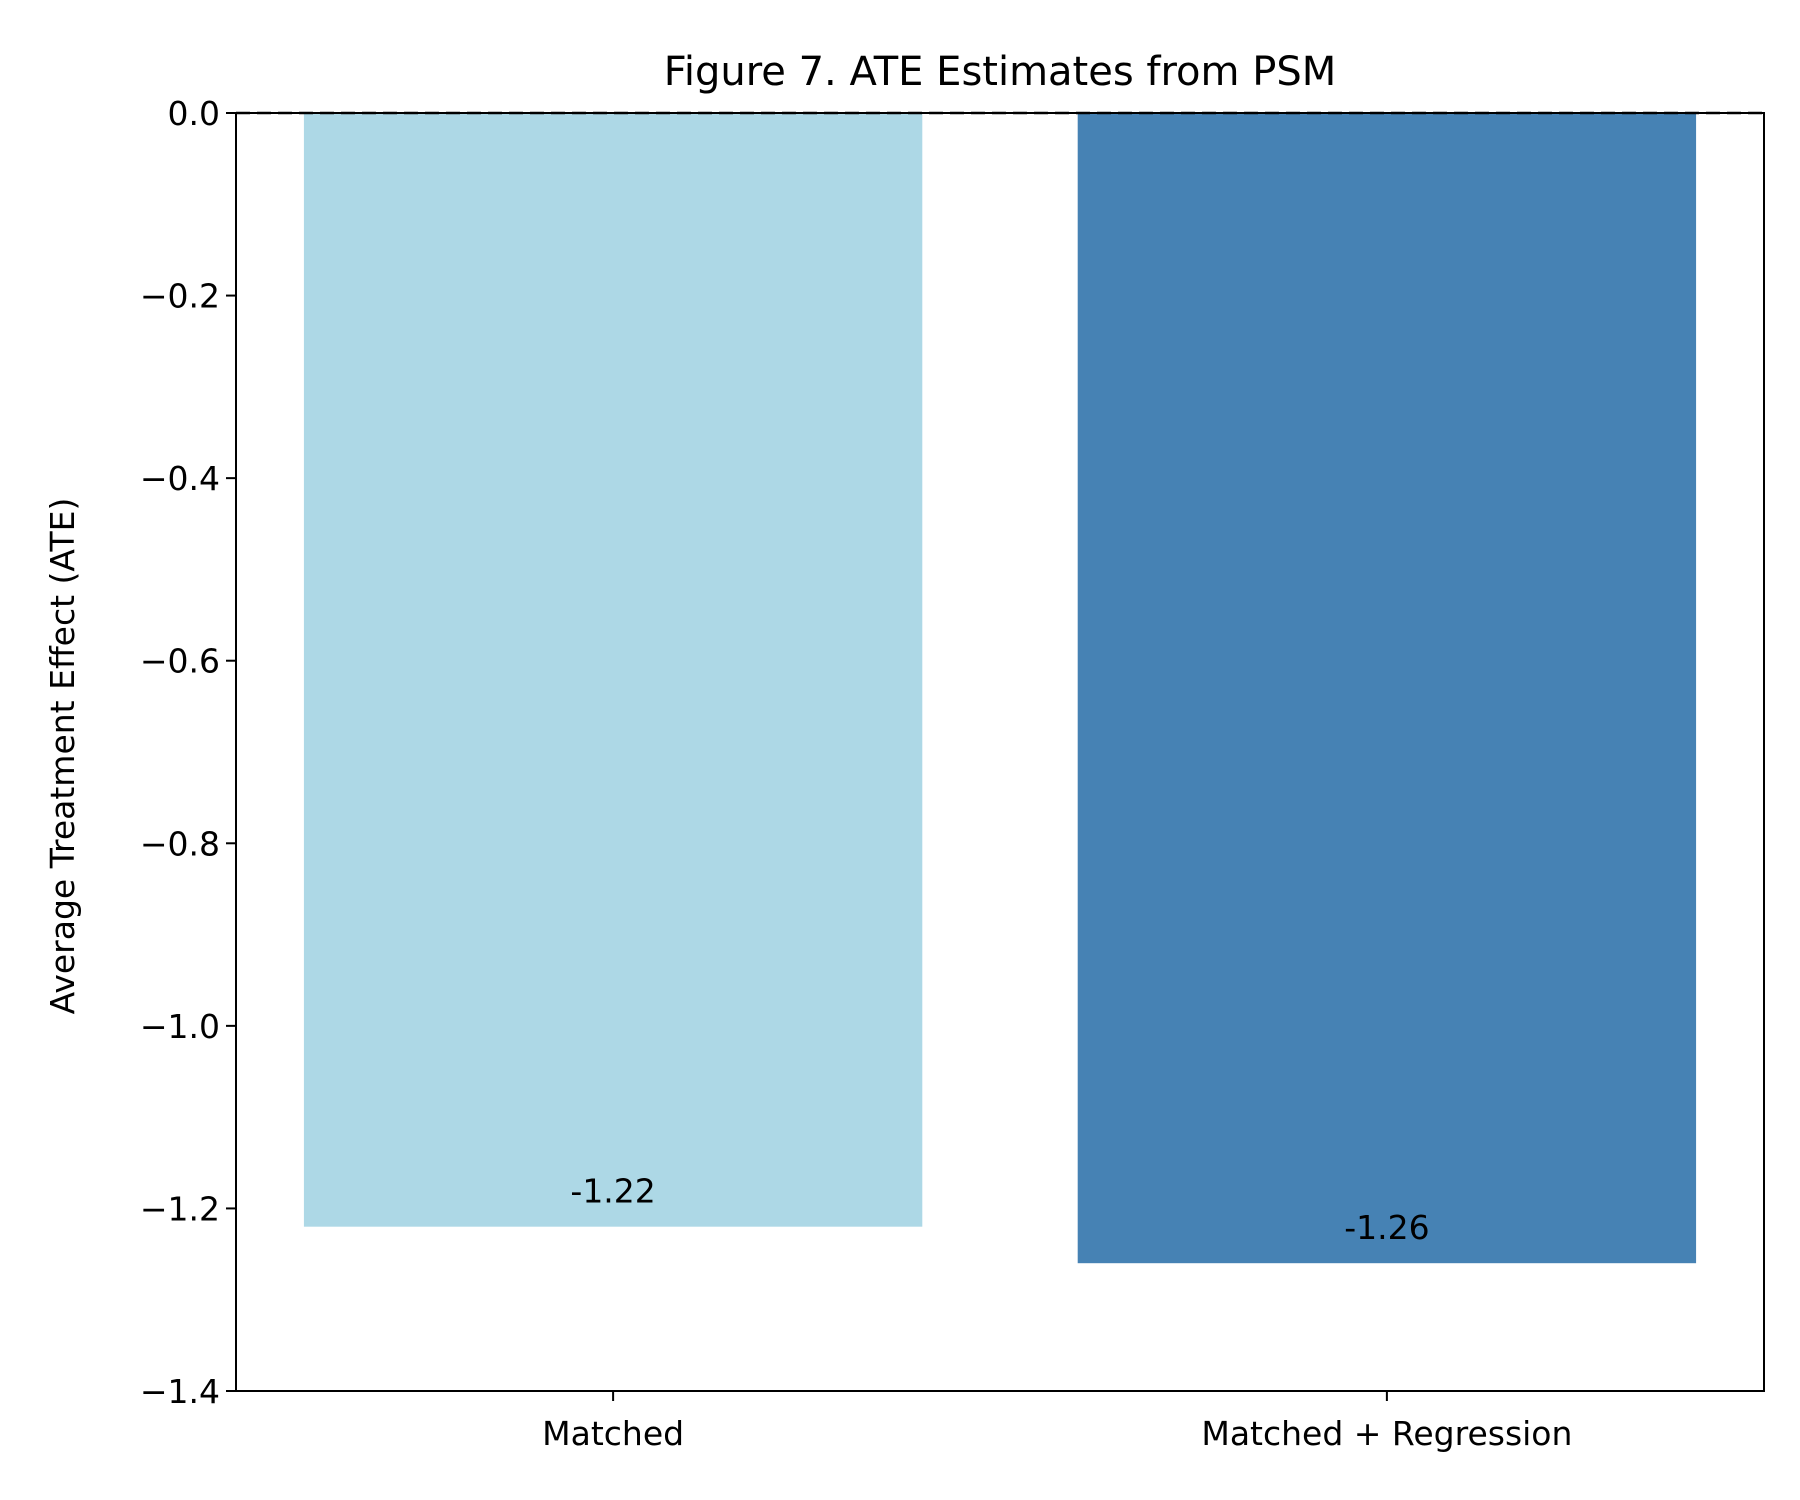 The width and height of the screenshot is (1800, 1500). Describe the element at coordinates (180, 296) in the screenshot. I see `y-tick-label: −0.2` at that location.